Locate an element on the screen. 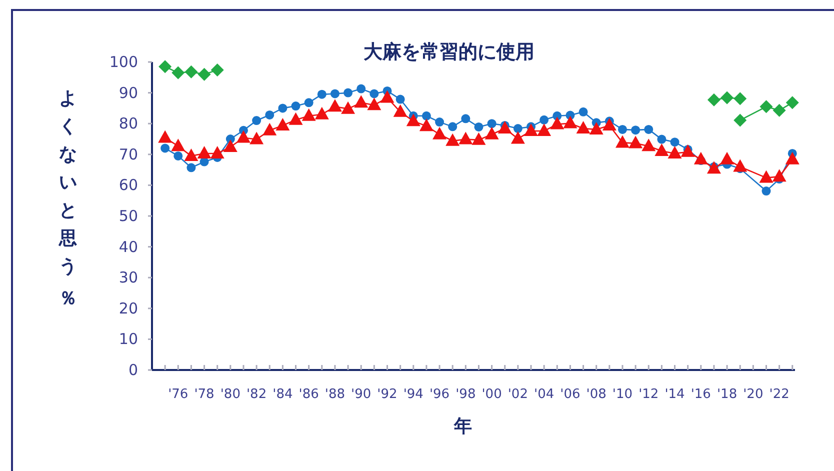 This screenshot has height=471, width=834. x-tick-label: '14 is located at coordinates (674, 394).